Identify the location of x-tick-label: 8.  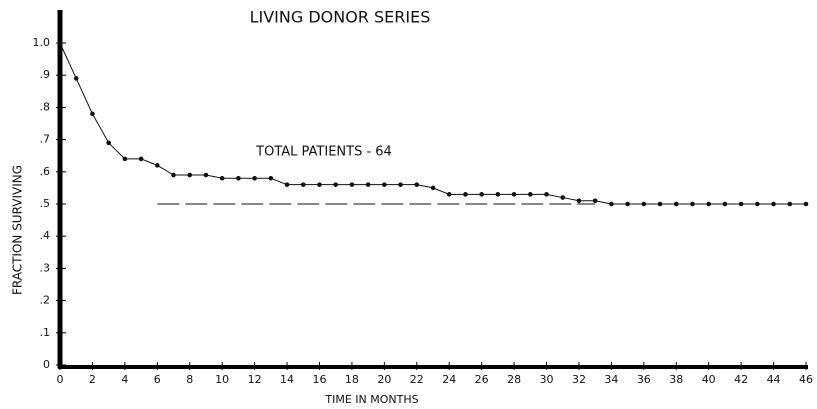
(189, 379).